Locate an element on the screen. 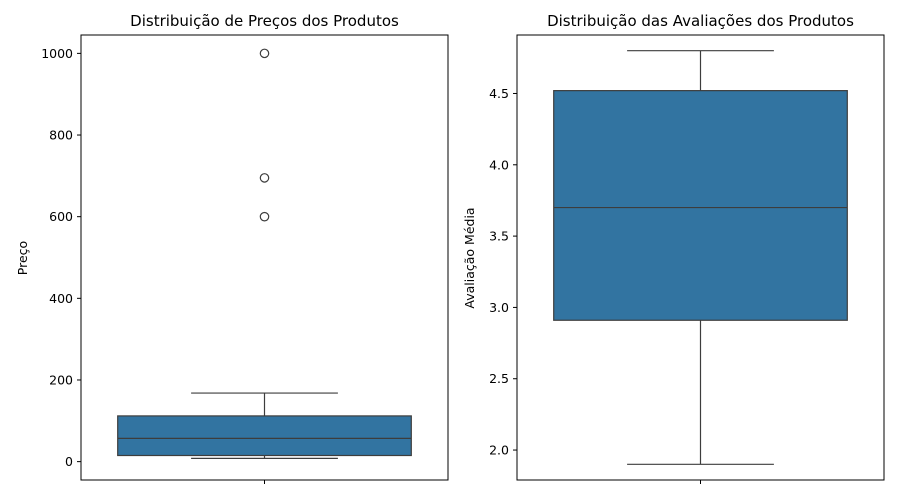 This screenshot has width=900, height=500. rating-y-tick-label: 4.0 is located at coordinates (499, 164).